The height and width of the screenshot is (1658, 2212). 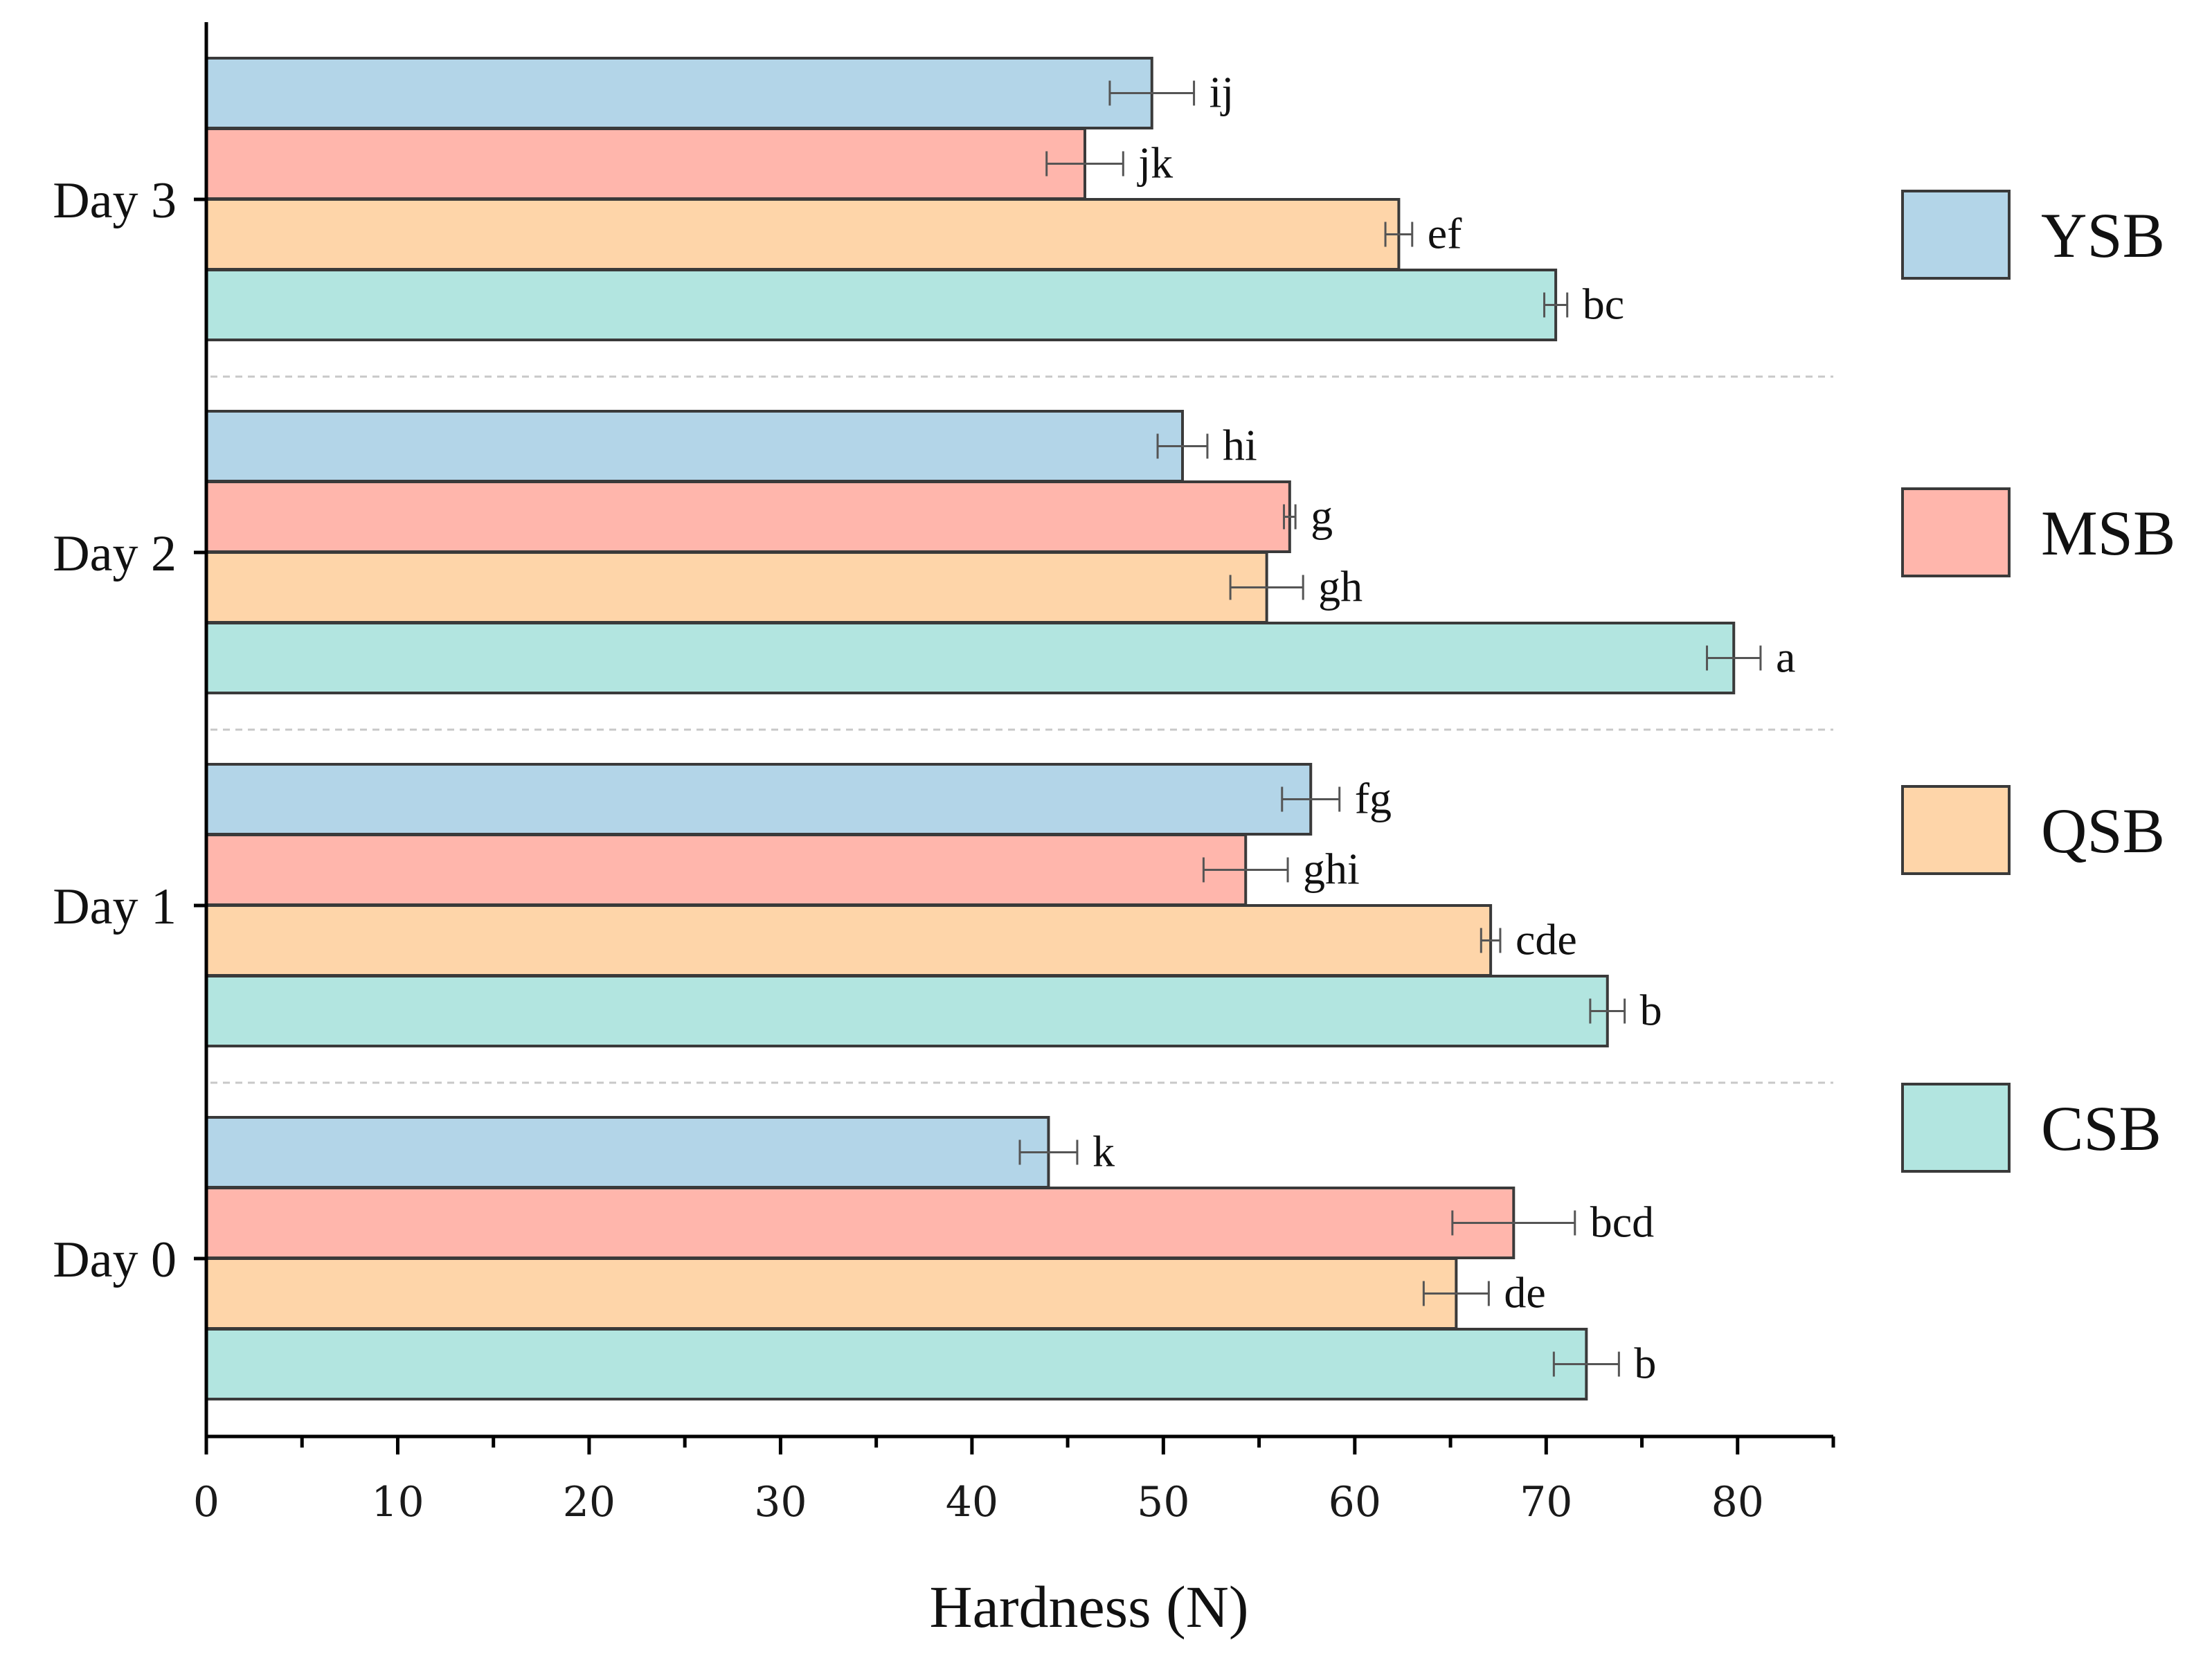 I want to click on x-tick-label: 40, so click(x=972, y=1502).